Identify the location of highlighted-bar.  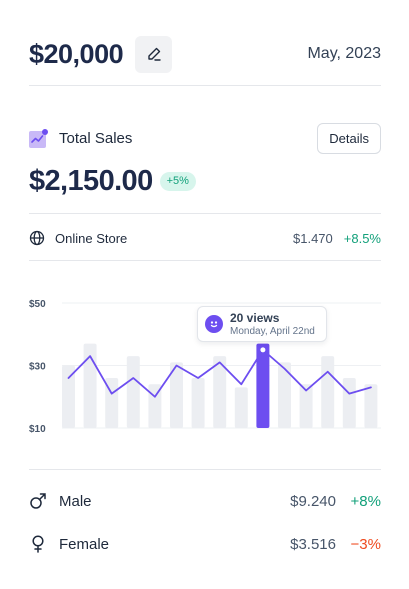
(263, 385).